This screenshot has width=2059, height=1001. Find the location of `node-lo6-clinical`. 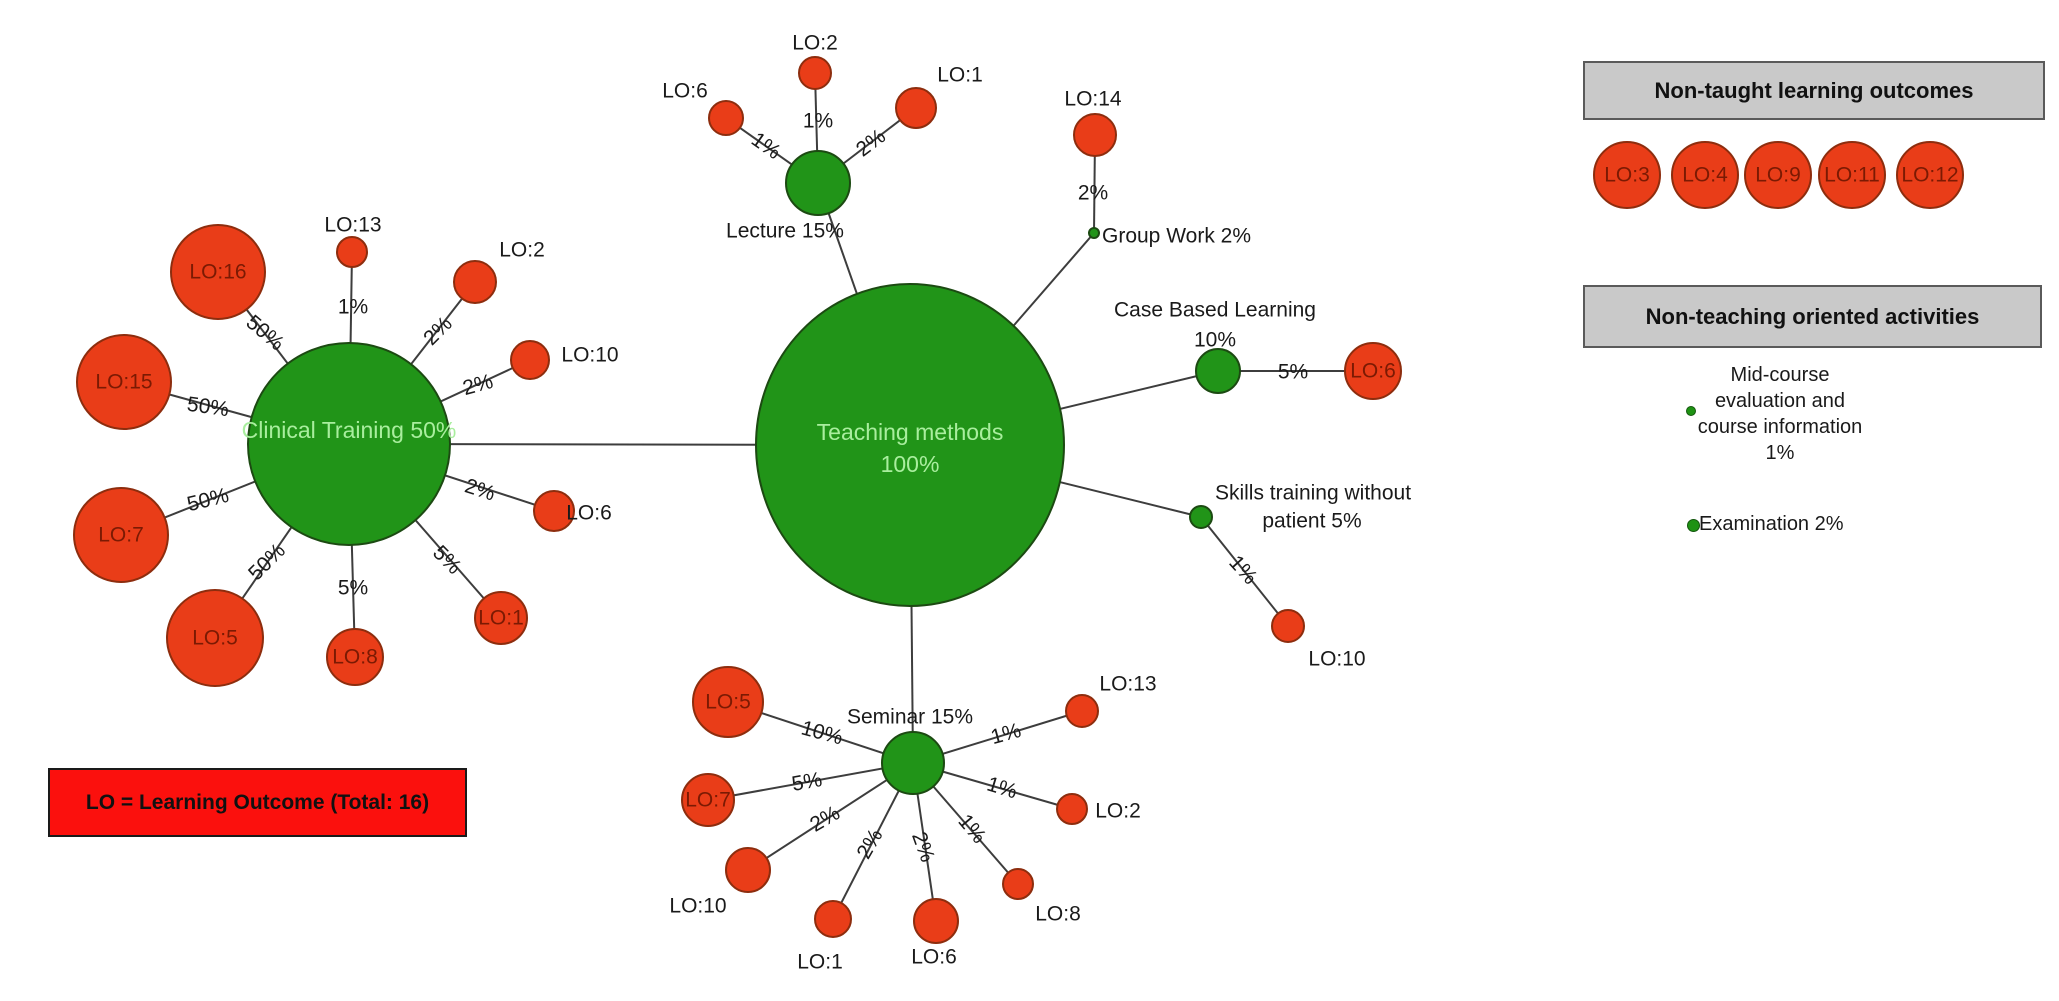

node-lo6-clinical is located at coordinates (554, 511).